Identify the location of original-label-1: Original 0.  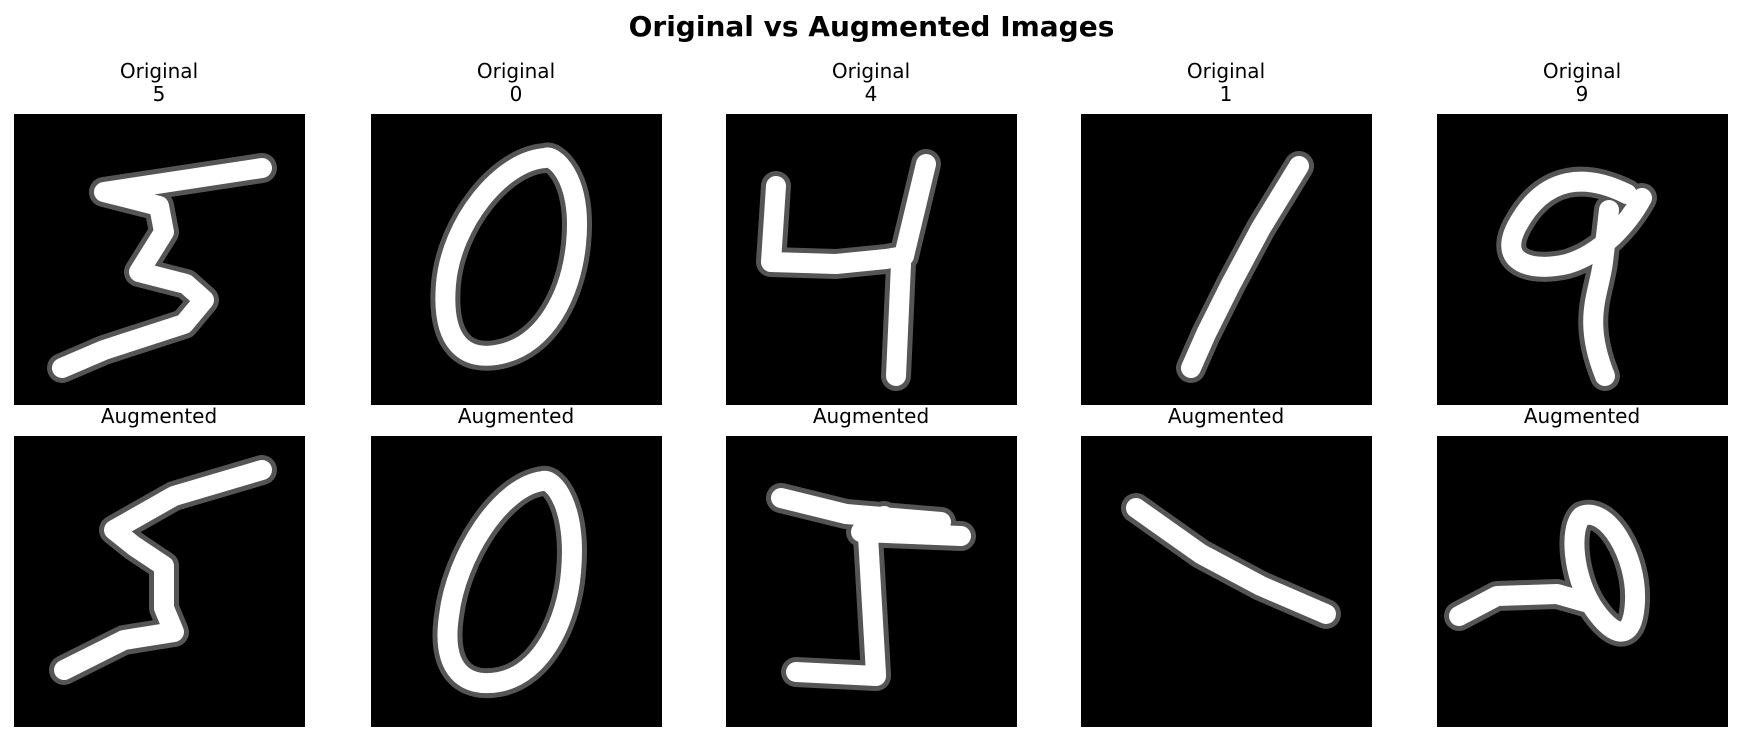
(516, 82).